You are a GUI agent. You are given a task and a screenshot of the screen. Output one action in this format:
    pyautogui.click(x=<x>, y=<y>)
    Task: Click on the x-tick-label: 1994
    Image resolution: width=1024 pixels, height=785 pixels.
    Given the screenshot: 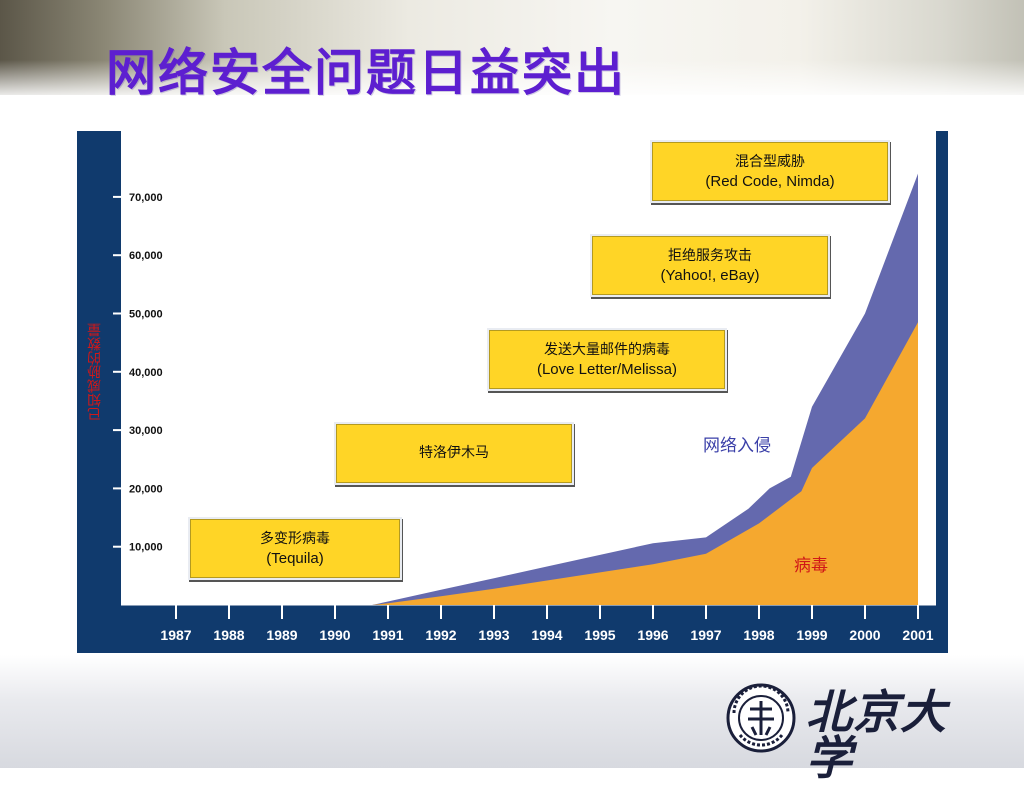 What is the action you would take?
    pyautogui.click(x=546, y=635)
    